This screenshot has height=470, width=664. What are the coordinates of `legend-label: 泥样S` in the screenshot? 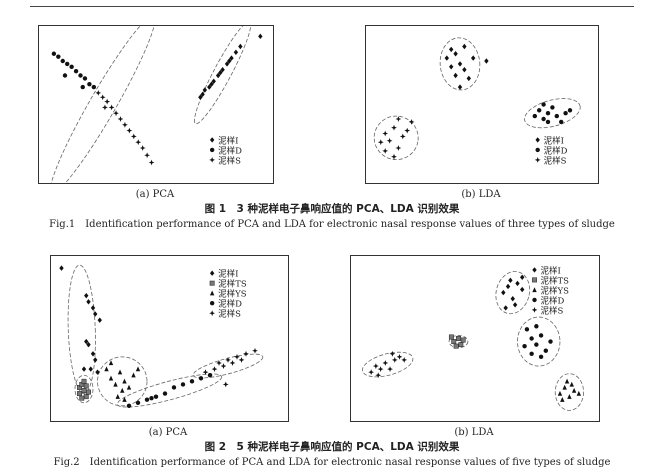 It's located at (555, 160).